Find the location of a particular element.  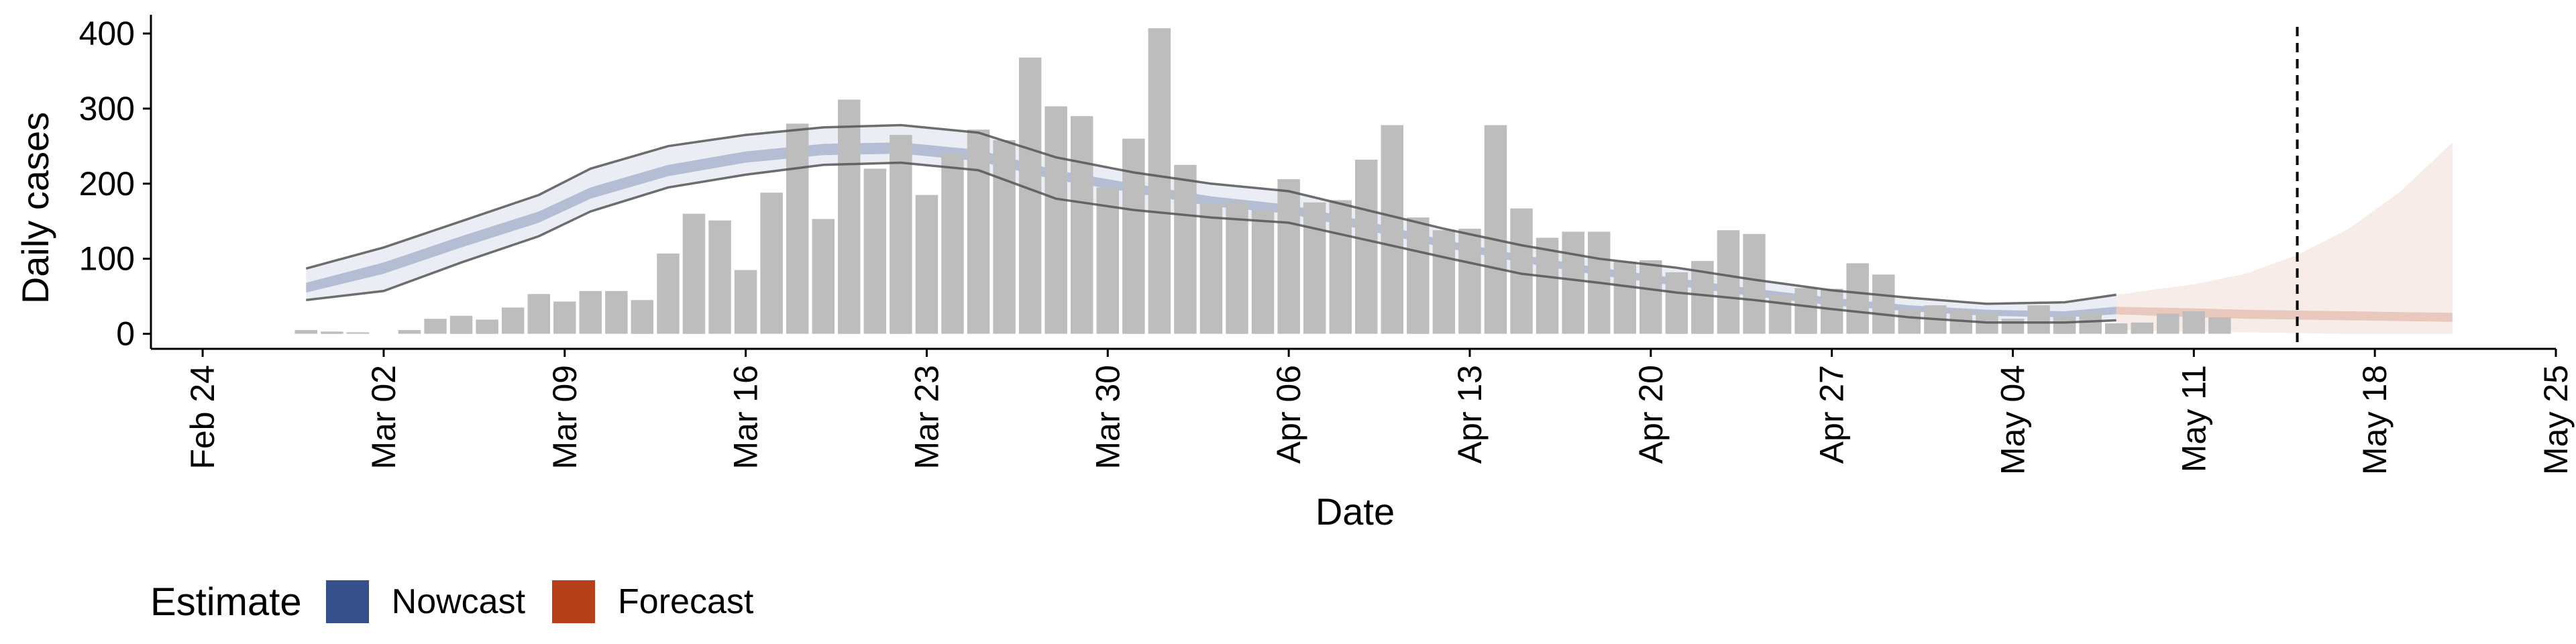

x-tick-label: Feb 24 is located at coordinates (202, 417).